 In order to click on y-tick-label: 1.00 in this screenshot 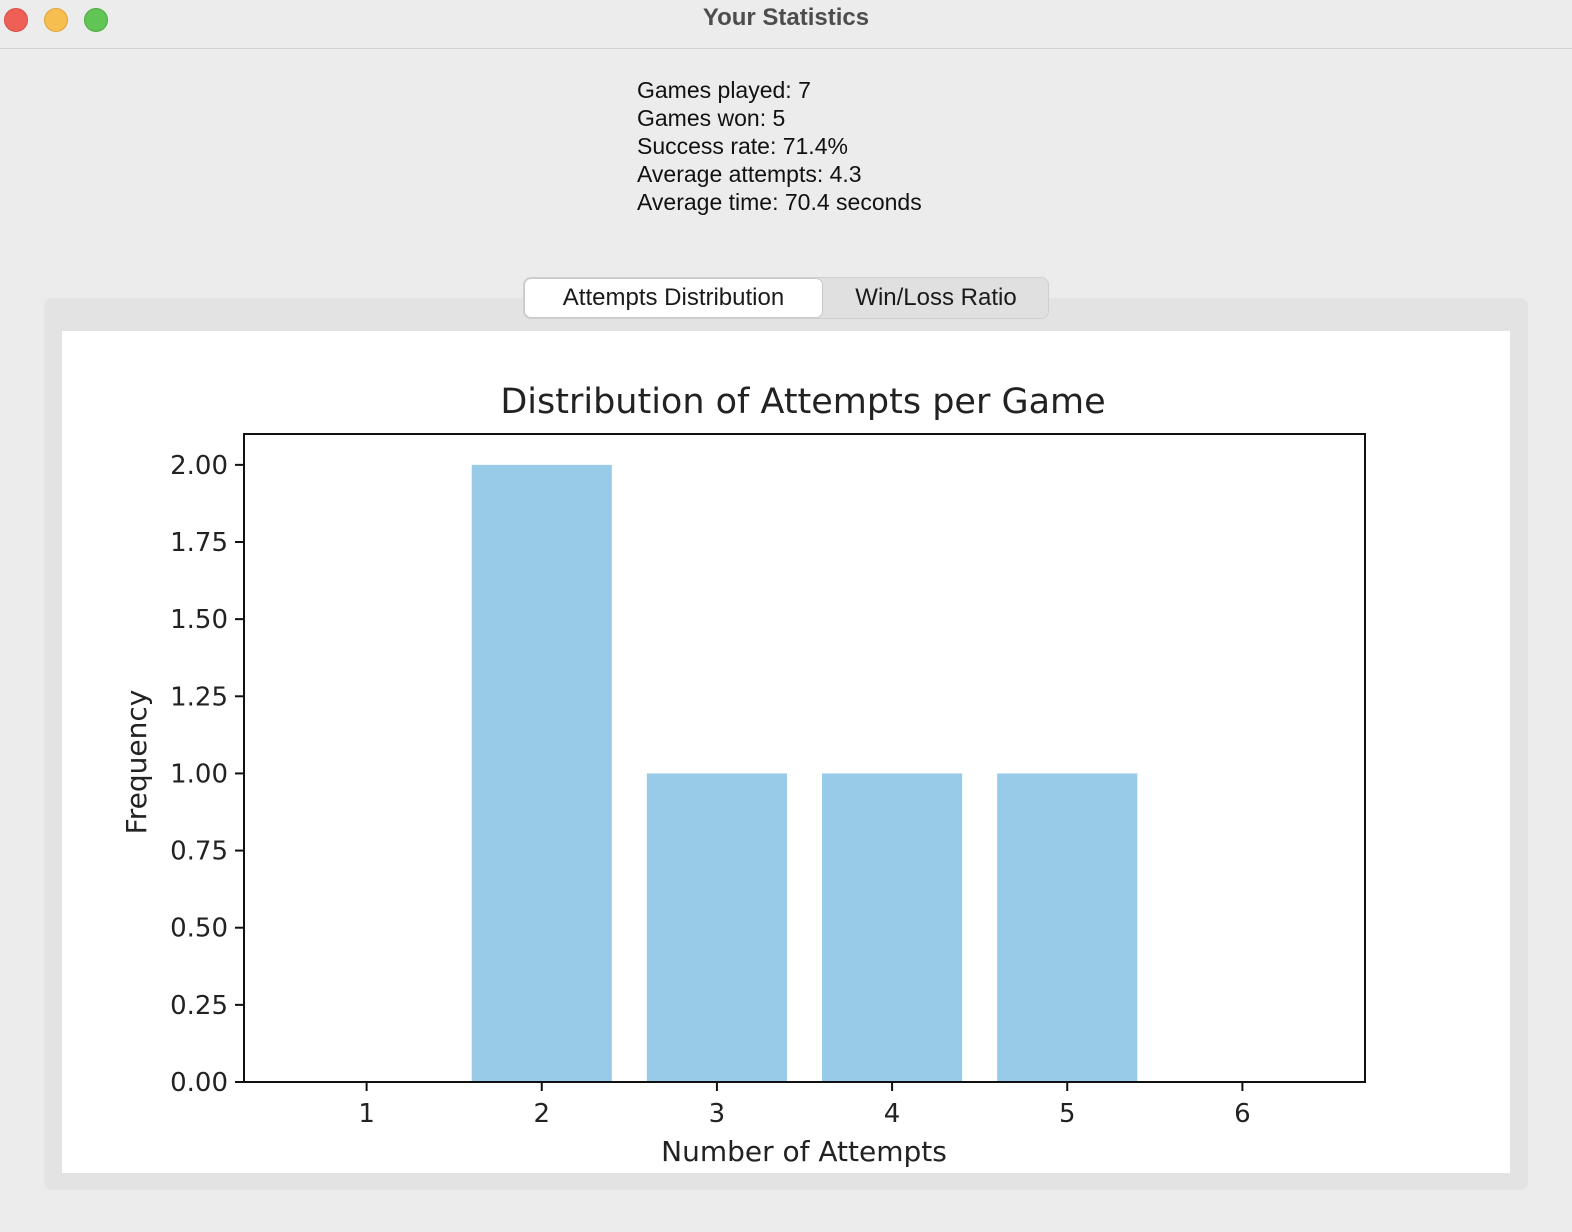, I will do `click(199, 774)`.